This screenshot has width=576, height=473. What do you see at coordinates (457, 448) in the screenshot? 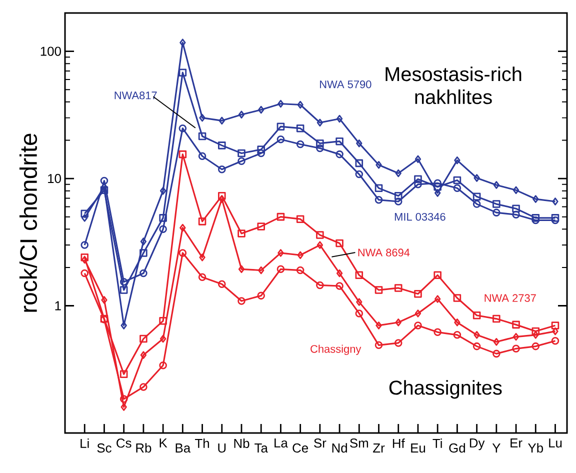
I see `x-tick-label: Gd` at bounding box center [457, 448].